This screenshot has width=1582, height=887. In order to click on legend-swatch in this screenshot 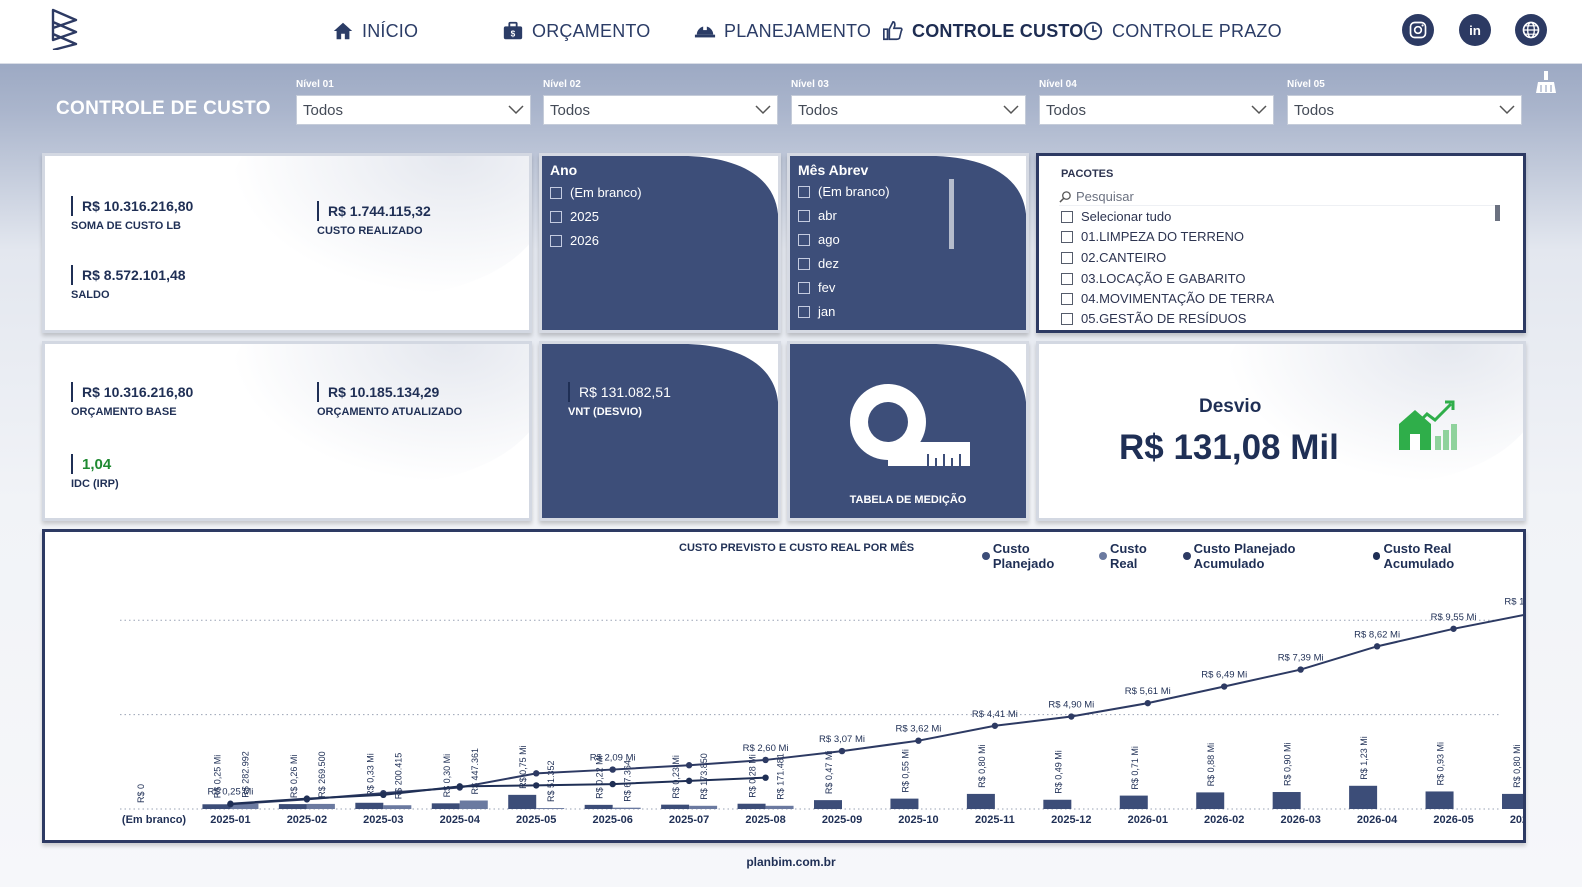, I will do `click(1376, 556)`.